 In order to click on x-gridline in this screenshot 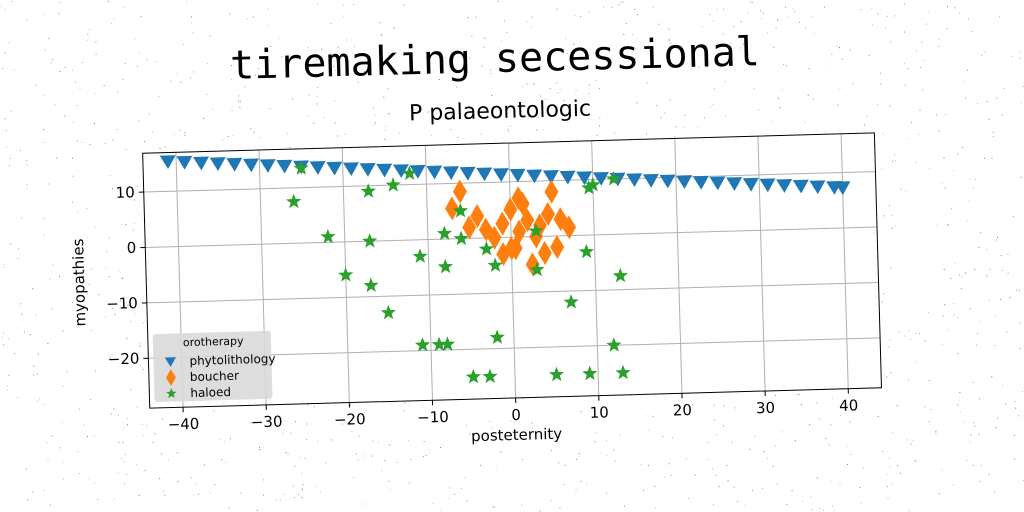, I will do `click(512, 270)`.